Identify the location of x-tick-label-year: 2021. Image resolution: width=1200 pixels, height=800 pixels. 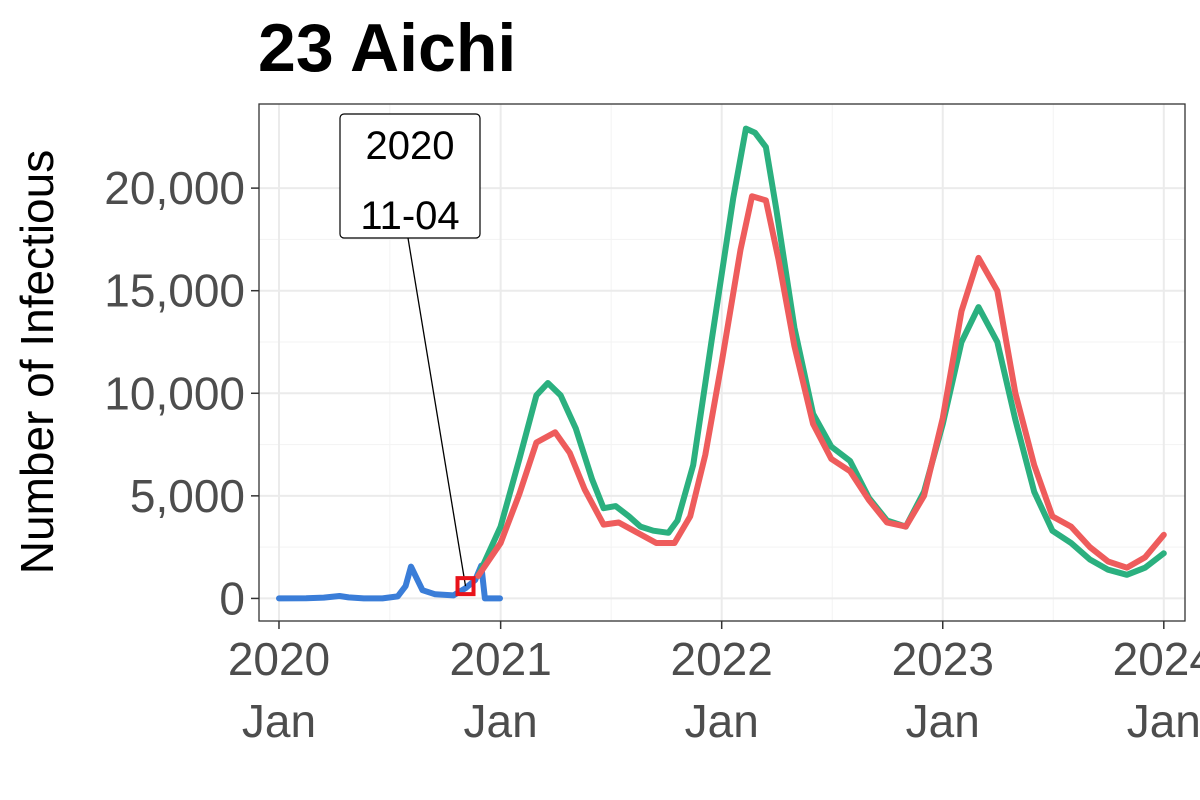
(500, 659).